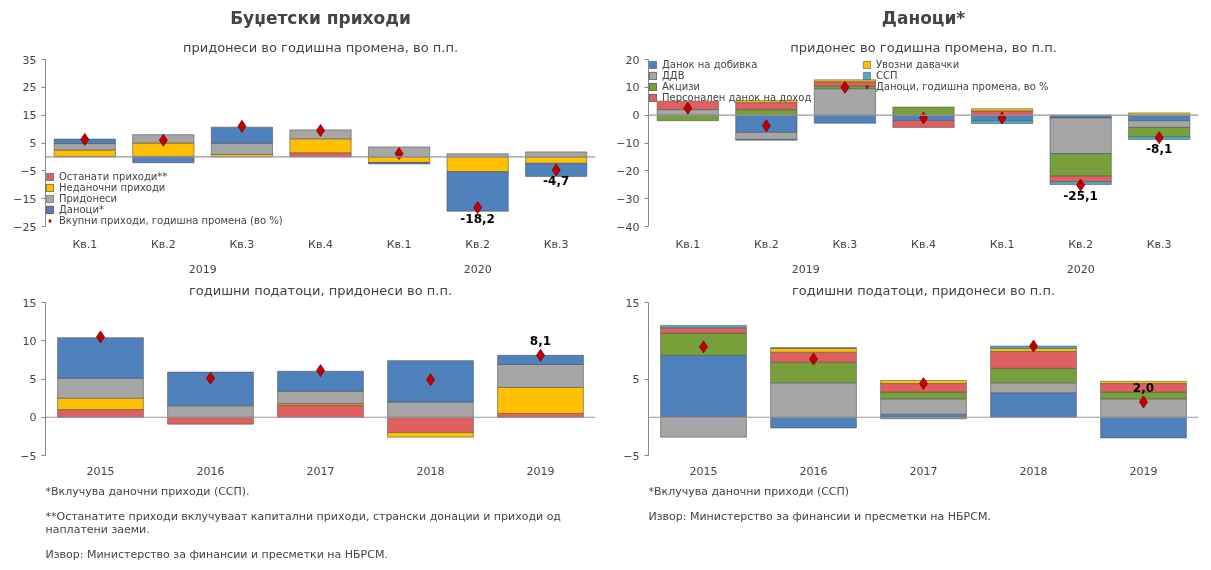 Image resolution: width=1211 pixels, height=570 pixels. What do you see at coordinates (303, 522) in the screenshot?
I see `text: **Останатите приходи вклучуваат капитални приходи, странски донации и приходи од наплатени заеми.` at bounding box center [303, 522].